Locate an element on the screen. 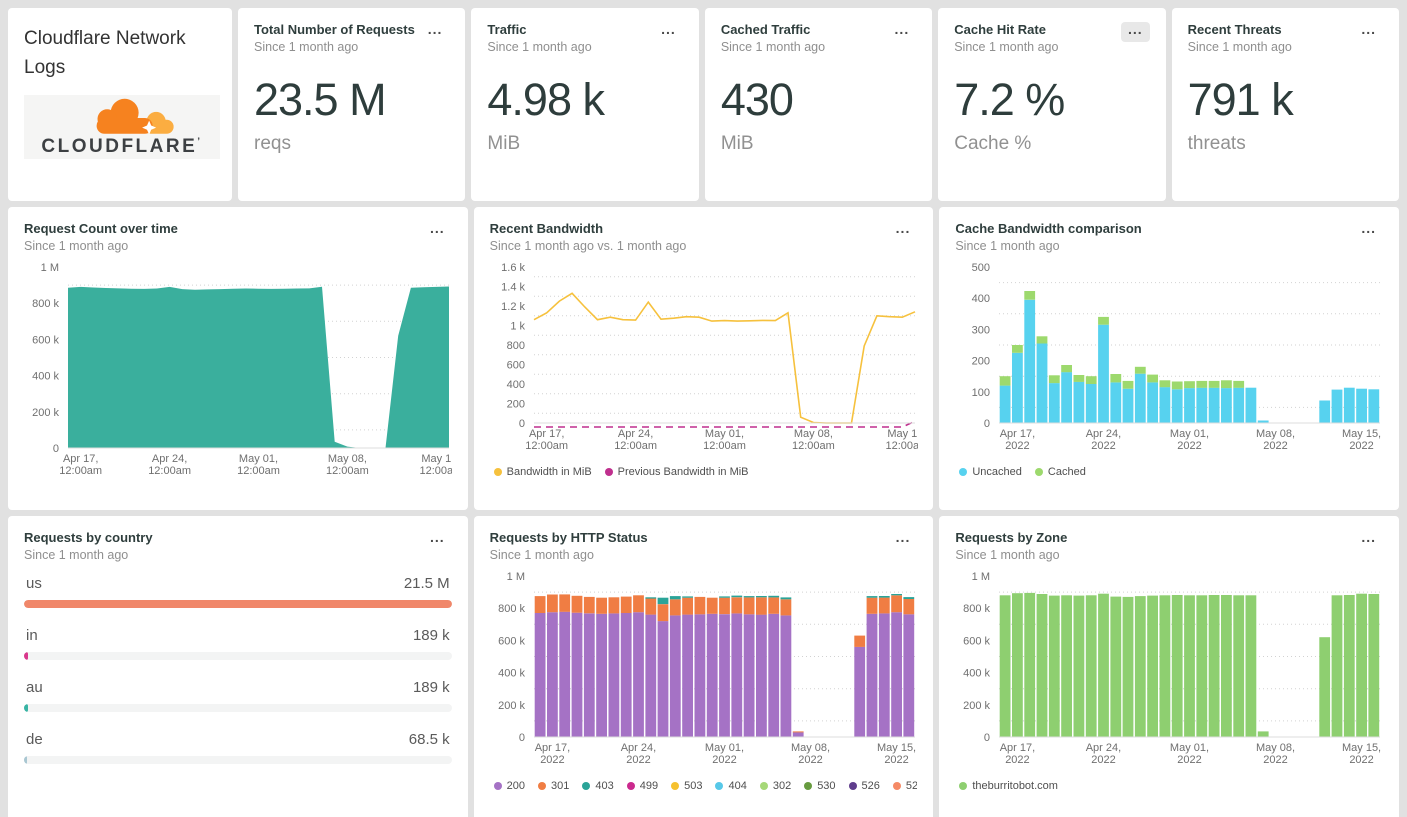 The height and width of the screenshot is (817, 1407). svg-text: 200 is located at coordinates (515, 405).